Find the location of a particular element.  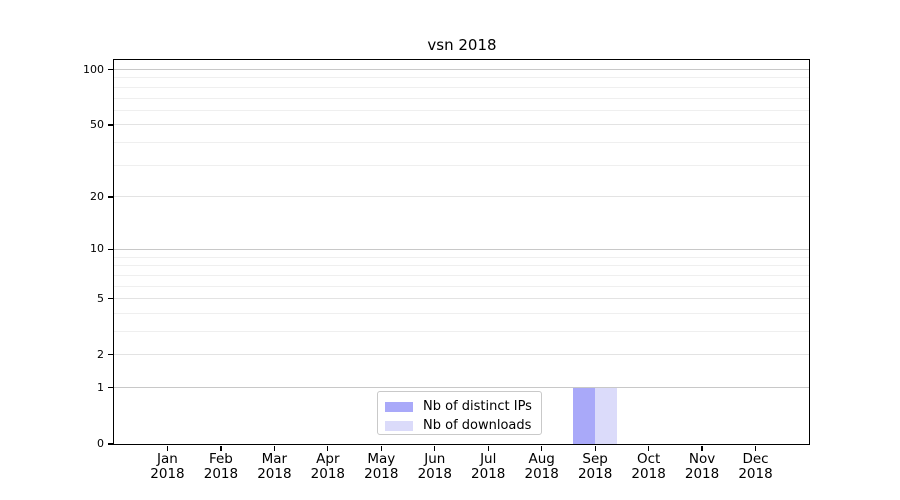

x-tick-label: May 2018 is located at coordinates (381, 467).